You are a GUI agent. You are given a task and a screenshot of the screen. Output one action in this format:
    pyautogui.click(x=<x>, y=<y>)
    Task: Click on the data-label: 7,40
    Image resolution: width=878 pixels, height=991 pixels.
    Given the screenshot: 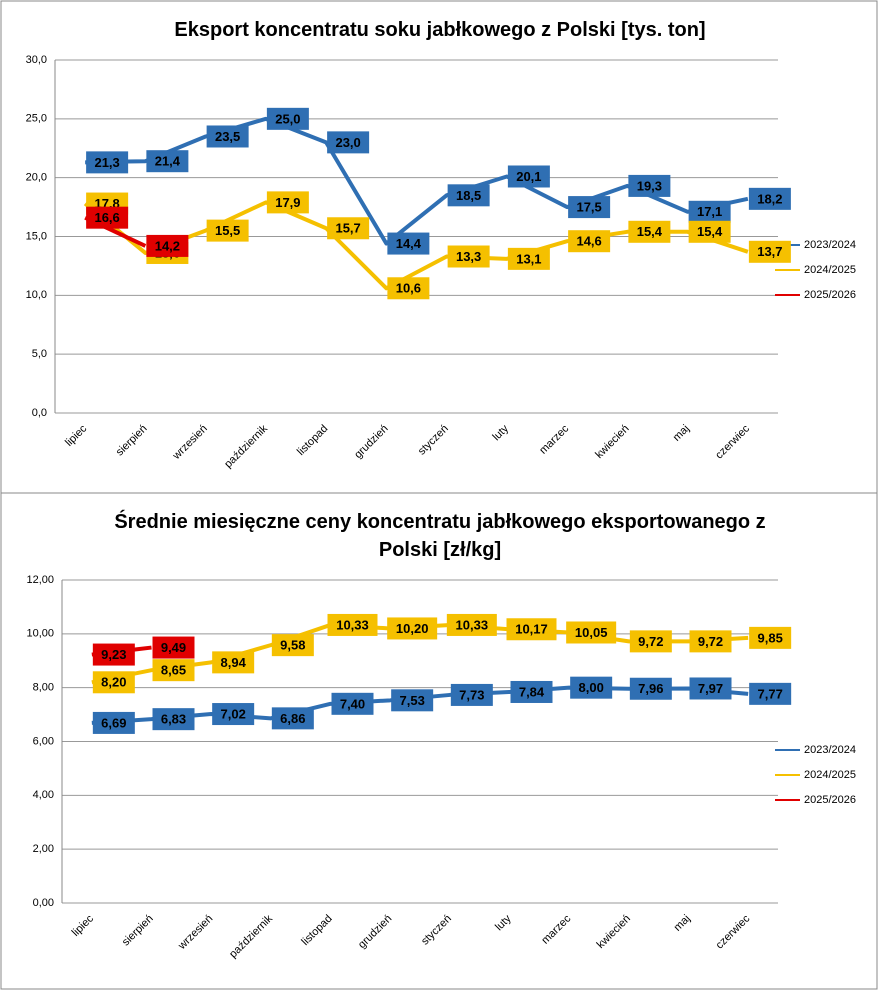 What is the action you would take?
    pyautogui.click(x=352, y=703)
    